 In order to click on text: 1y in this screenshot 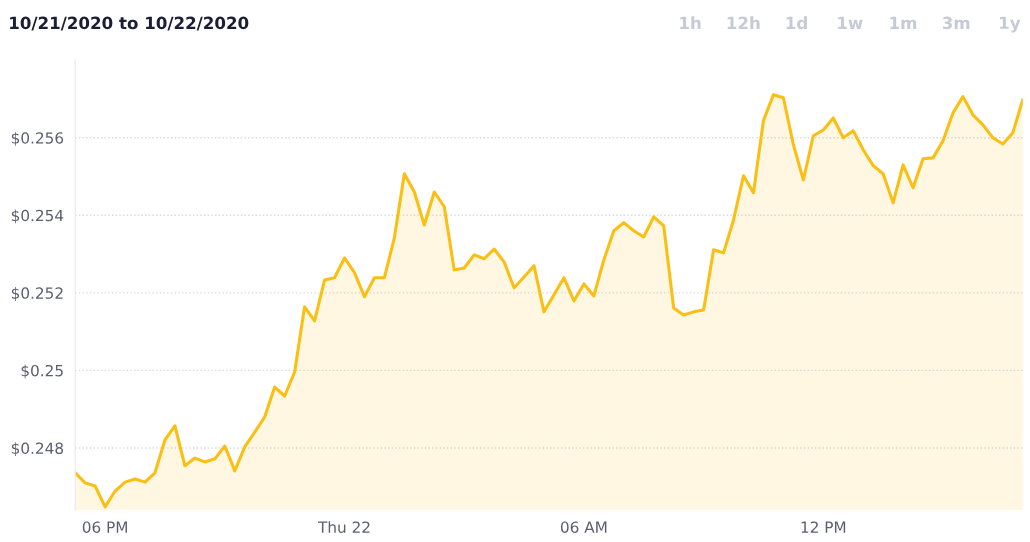, I will do `click(1010, 24)`.